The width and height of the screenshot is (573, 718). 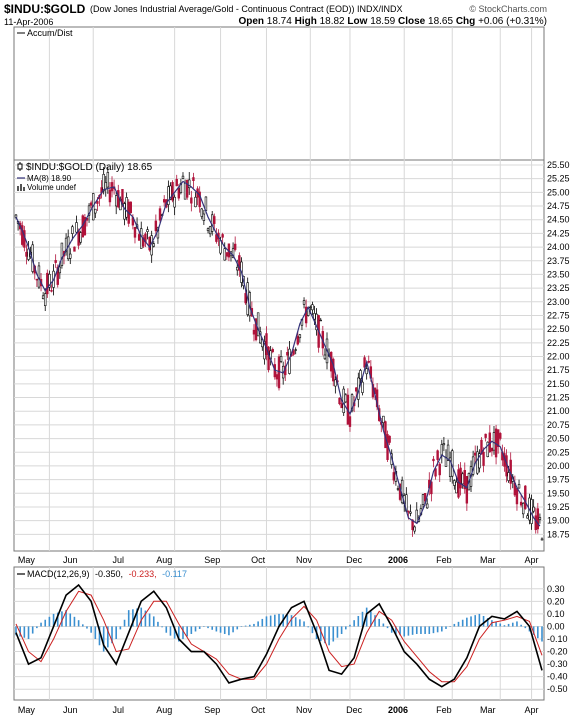 I want to click on price-ytick-label: 19.75, so click(x=558, y=480).